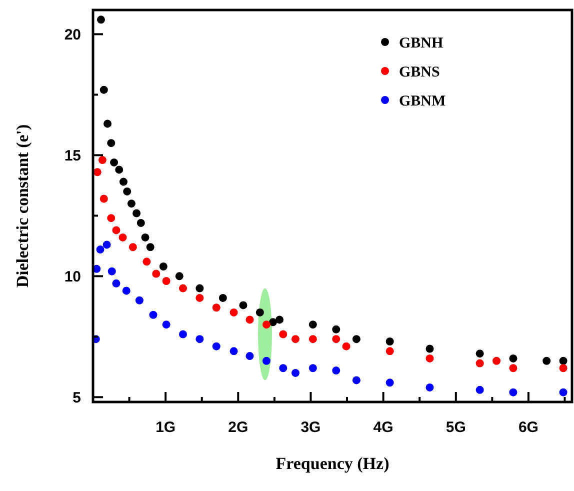  I want to click on x-tick-label: 1G, so click(166, 427).